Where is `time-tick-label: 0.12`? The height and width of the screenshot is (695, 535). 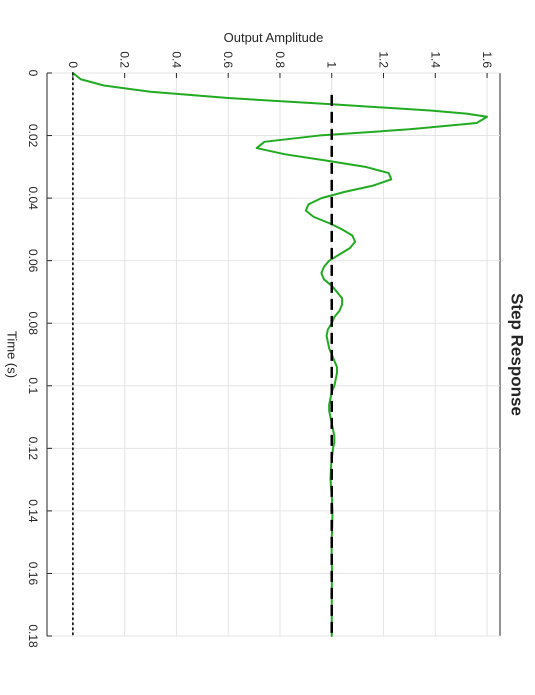 time-tick-label: 0.12 is located at coordinates (33, 449).